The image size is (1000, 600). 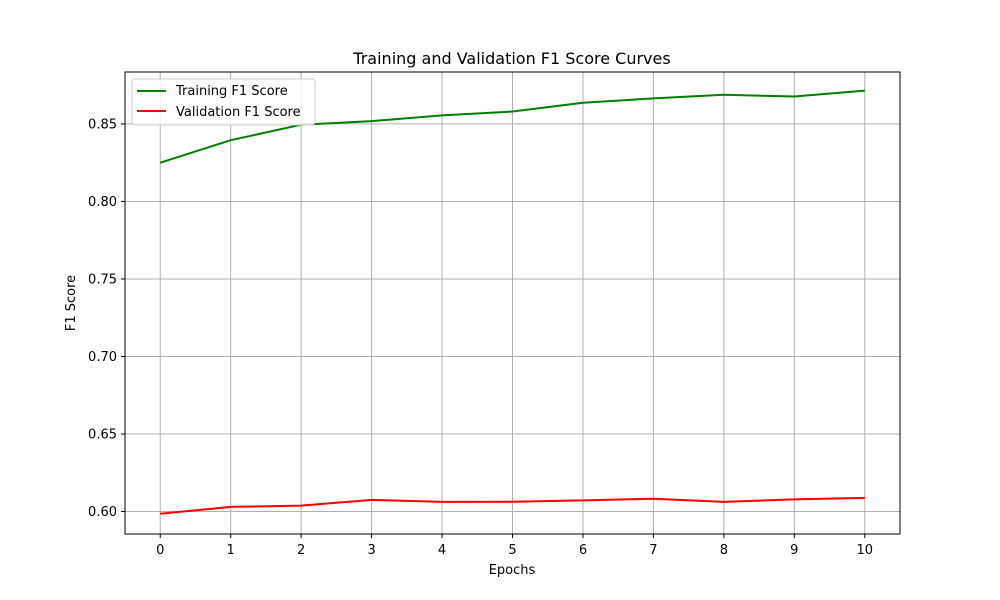 What do you see at coordinates (511, 58) in the screenshot?
I see `chart-title: Training and Validation F1 Score Curves` at bounding box center [511, 58].